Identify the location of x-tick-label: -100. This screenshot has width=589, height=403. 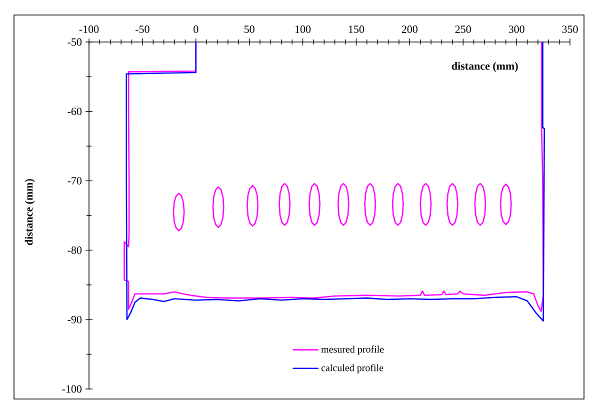
(89, 29).